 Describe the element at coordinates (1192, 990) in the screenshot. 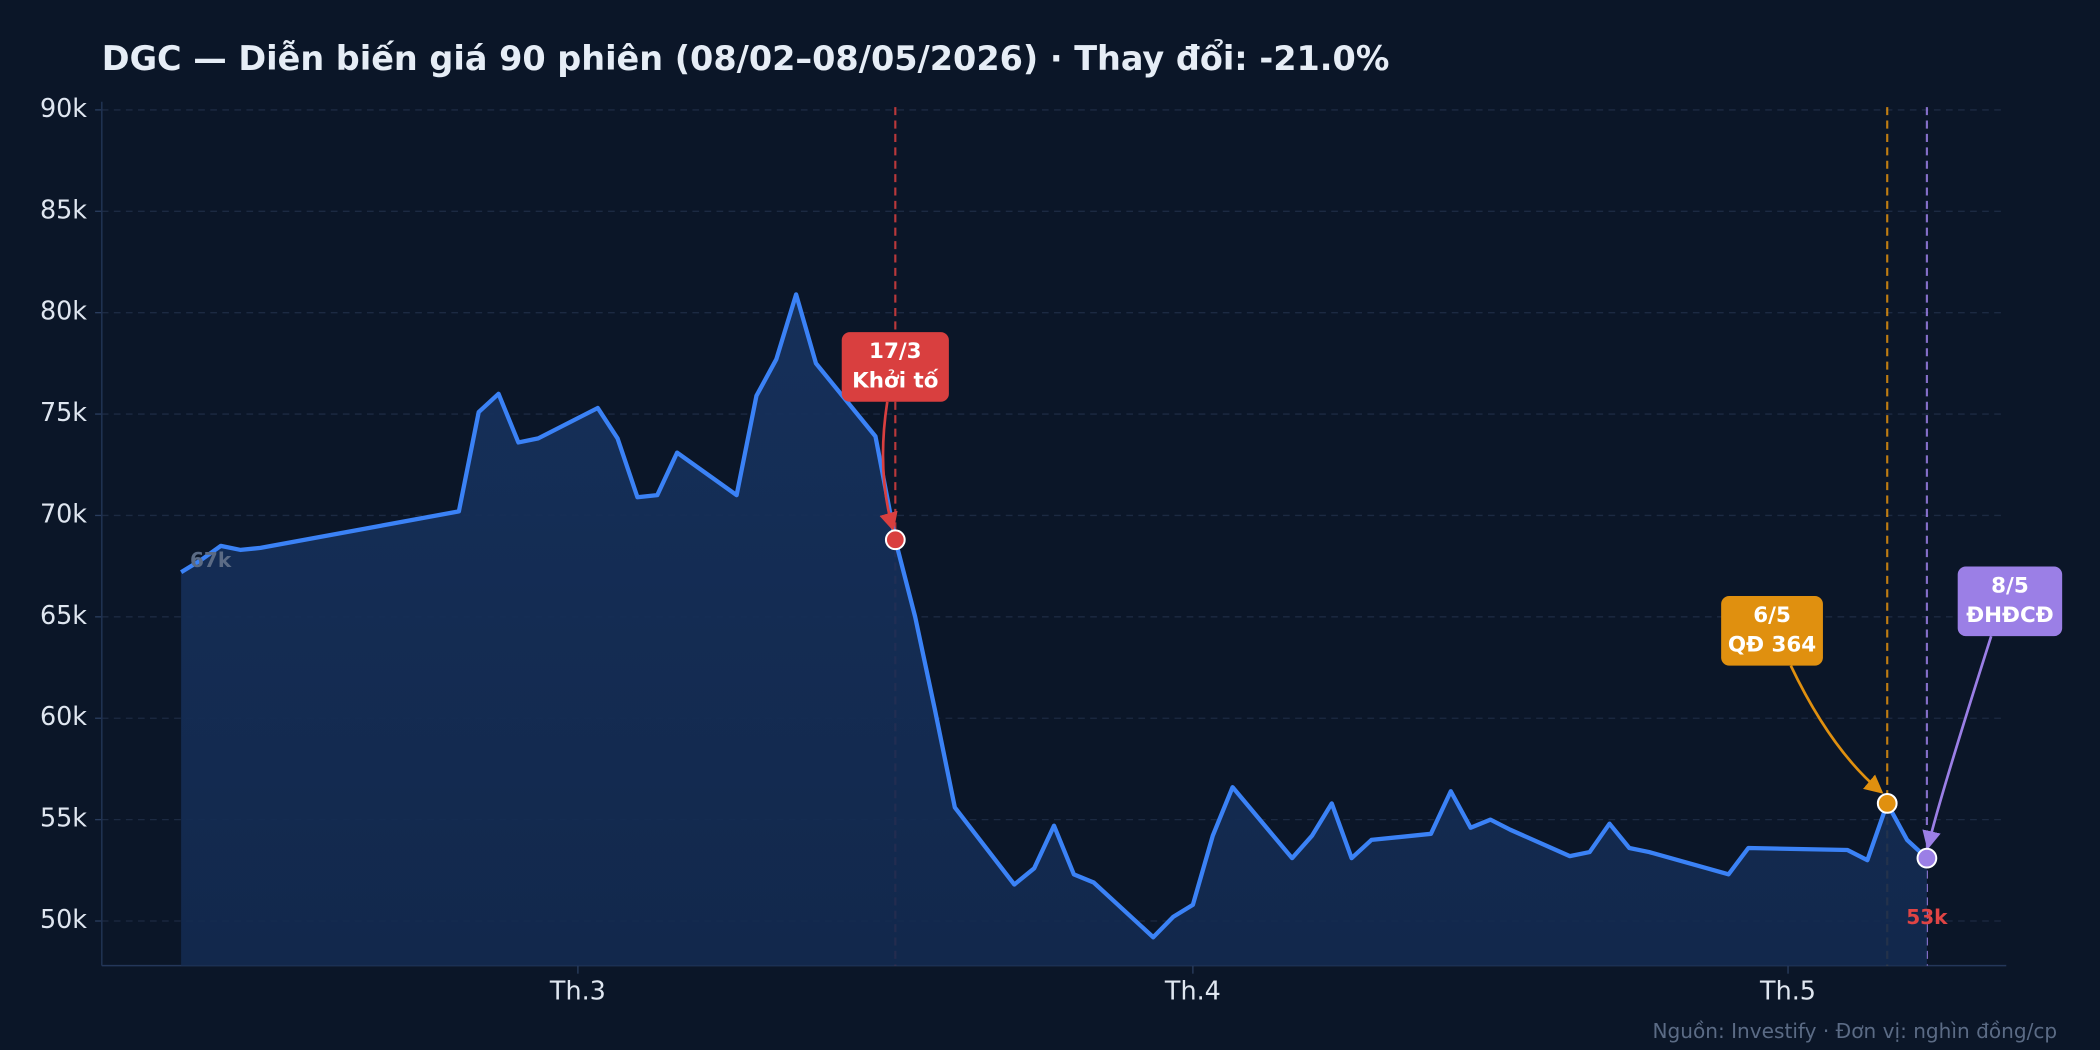

I see `x-tick-label: Th.4` at that location.